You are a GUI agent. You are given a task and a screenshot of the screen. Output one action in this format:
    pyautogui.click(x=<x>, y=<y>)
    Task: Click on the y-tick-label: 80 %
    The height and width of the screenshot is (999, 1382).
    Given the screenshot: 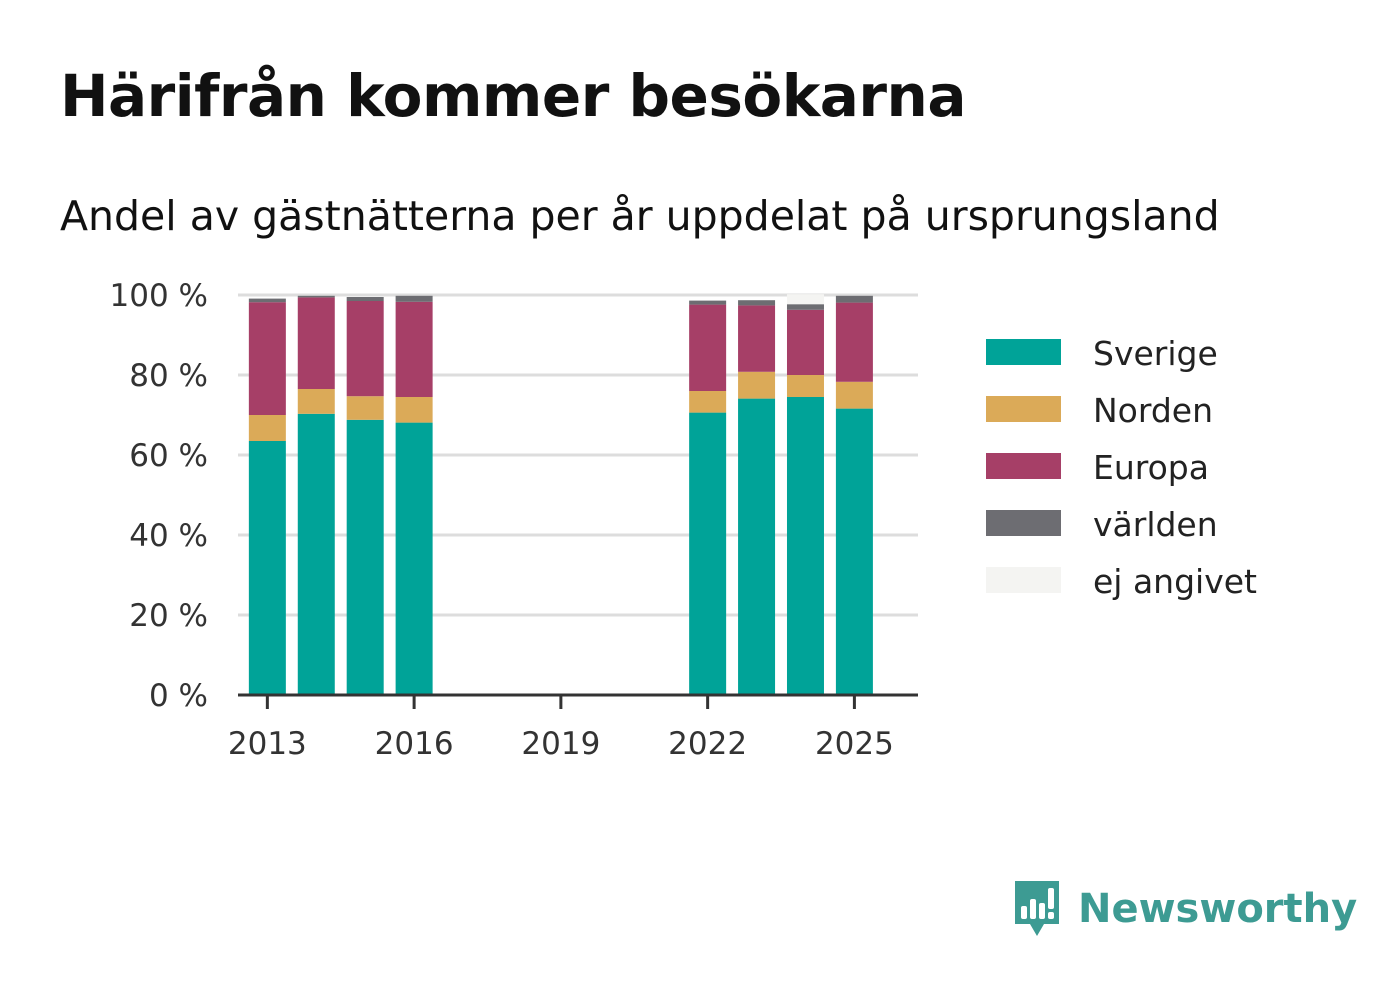 What is the action you would take?
    pyautogui.click(x=168, y=376)
    